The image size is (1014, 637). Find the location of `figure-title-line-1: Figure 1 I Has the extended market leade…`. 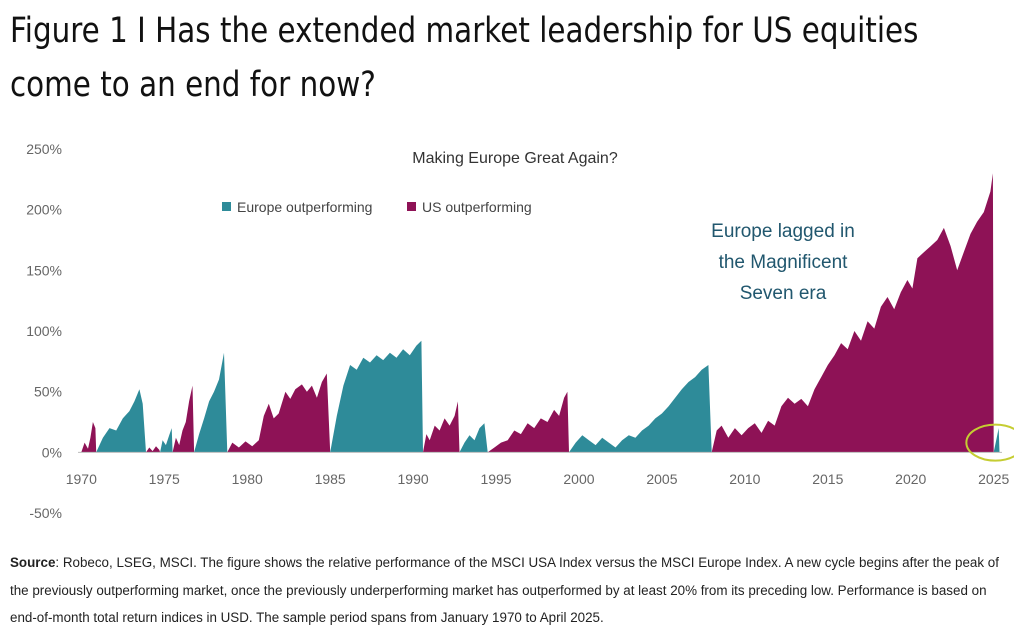

figure-title-line-1: Figure 1 I Has the extended market leade… is located at coordinates (464, 31).